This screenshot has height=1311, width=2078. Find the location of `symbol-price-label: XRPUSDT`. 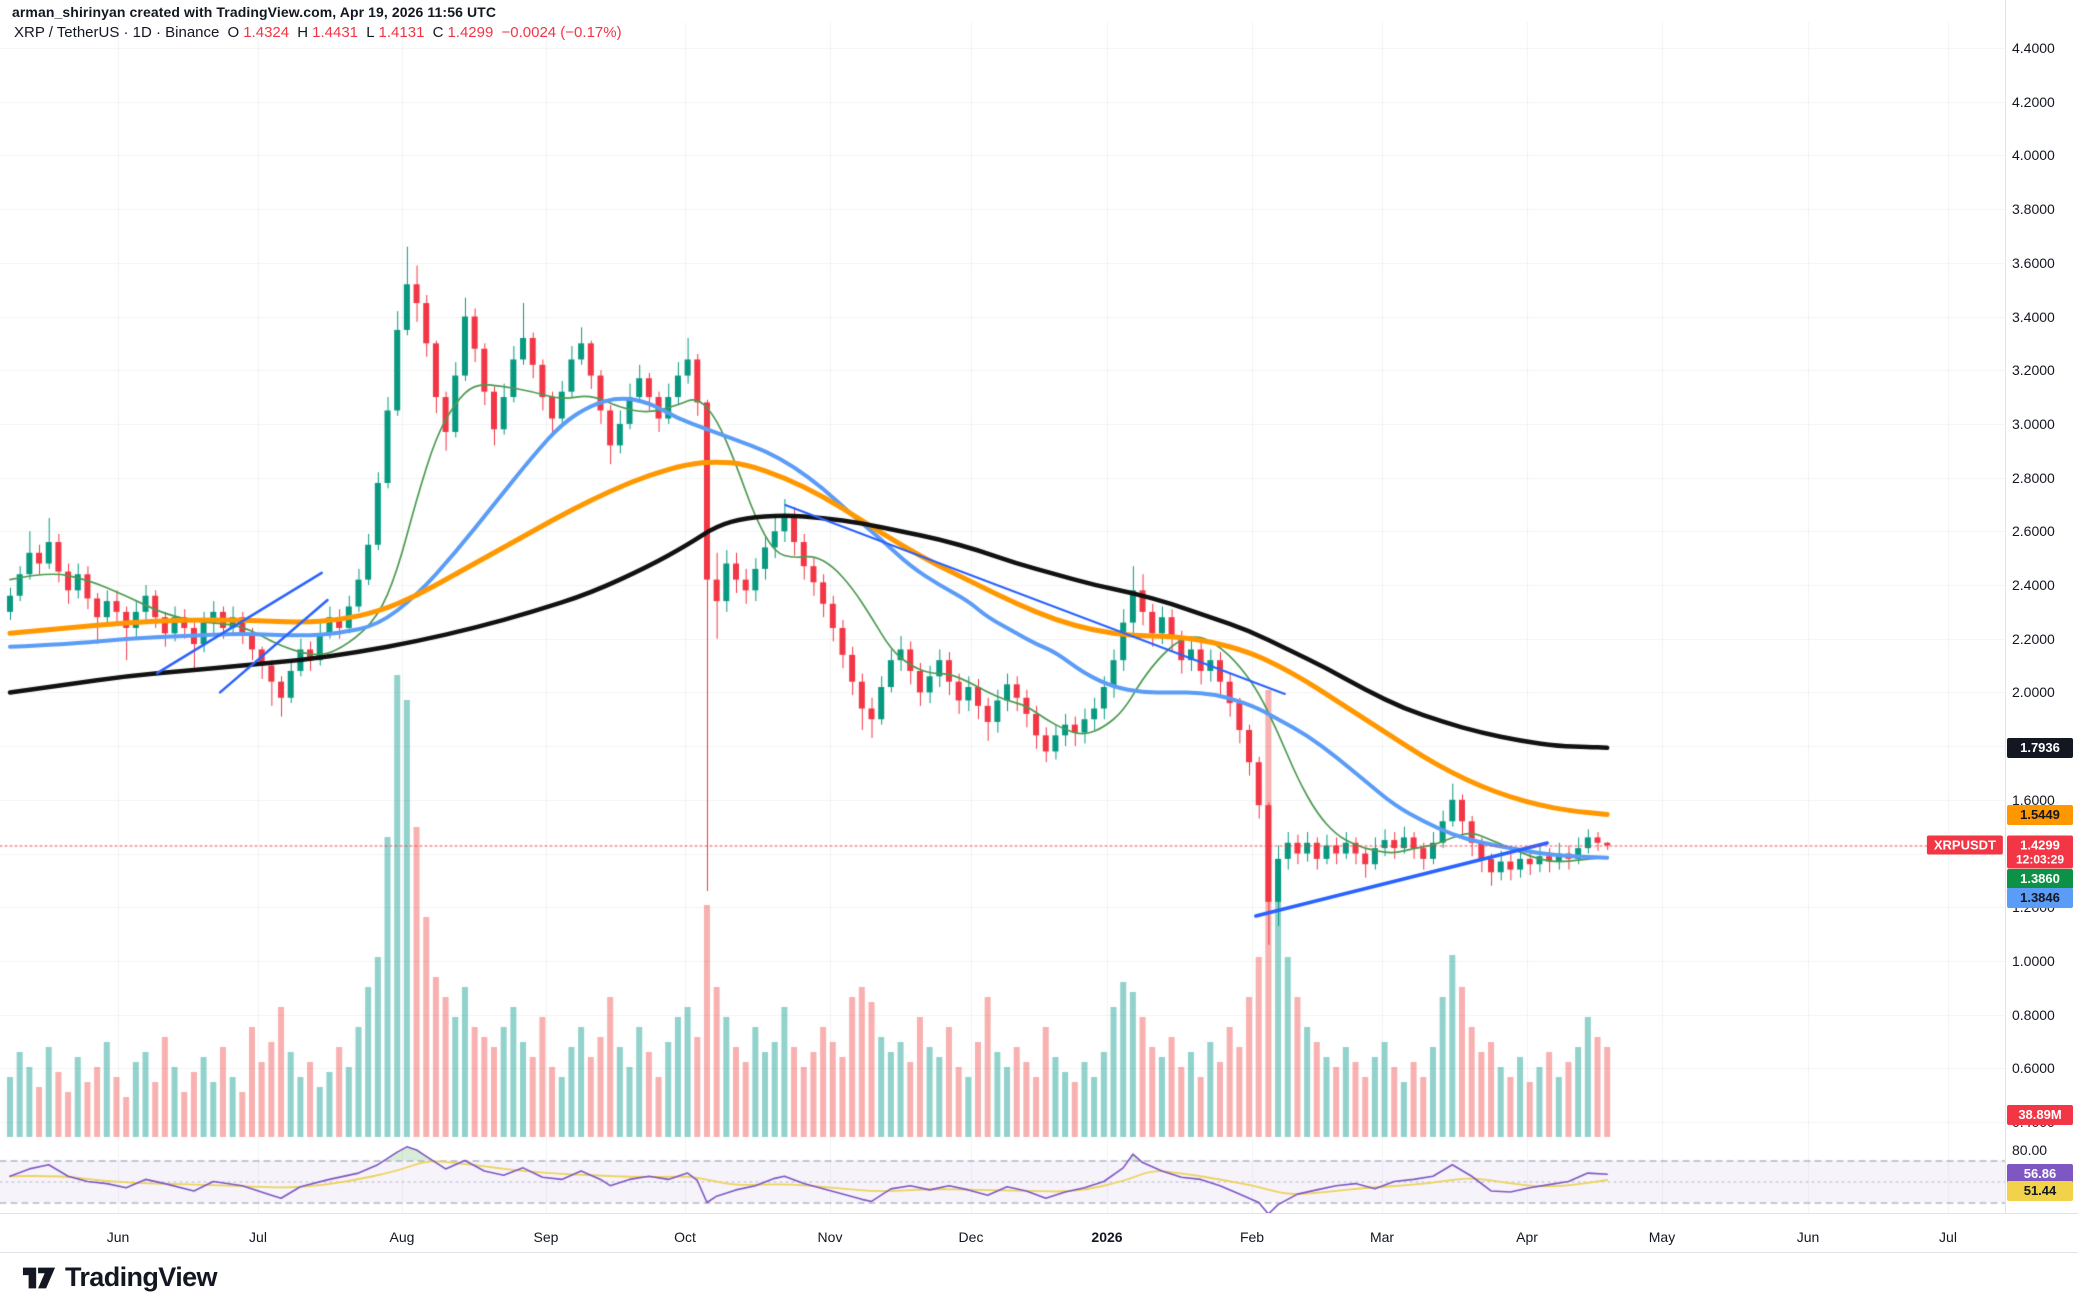

symbol-price-label: XRPUSDT is located at coordinates (1964, 845).